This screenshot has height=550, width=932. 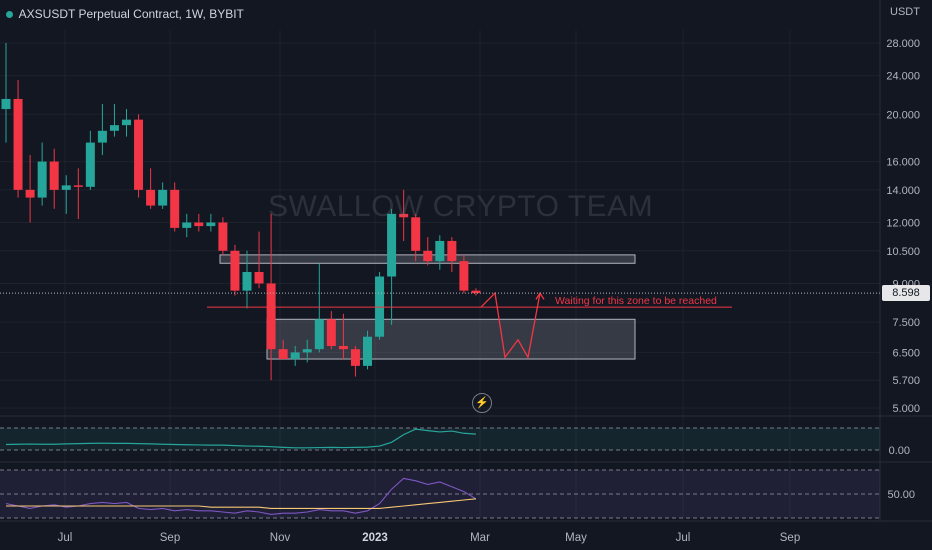 What do you see at coordinates (510, 325) in the screenshot?
I see `projection-path` at bounding box center [510, 325].